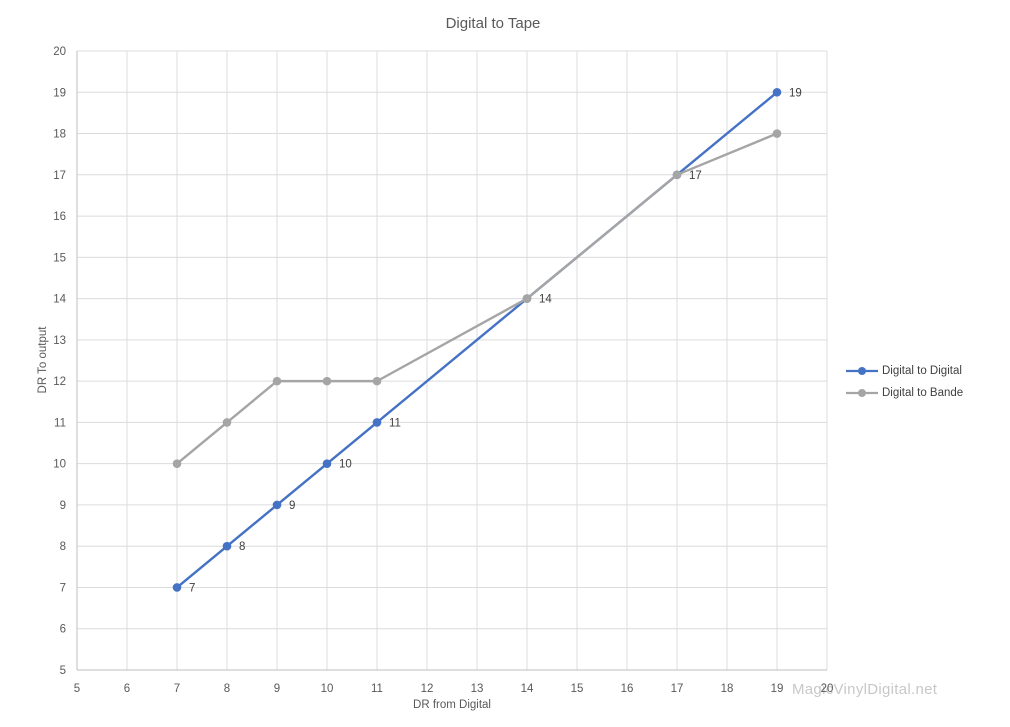 The width and height of the screenshot is (1010, 727). I want to click on y-tick-label: 5, so click(63, 671).